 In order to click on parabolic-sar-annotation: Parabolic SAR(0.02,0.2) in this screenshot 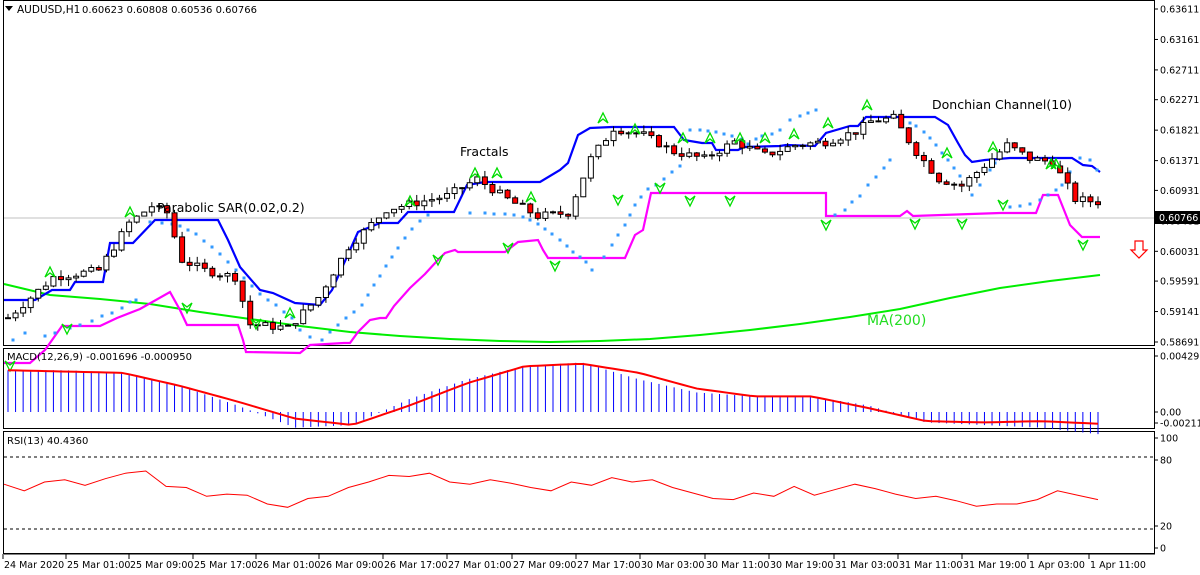, I will do `click(231, 207)`.